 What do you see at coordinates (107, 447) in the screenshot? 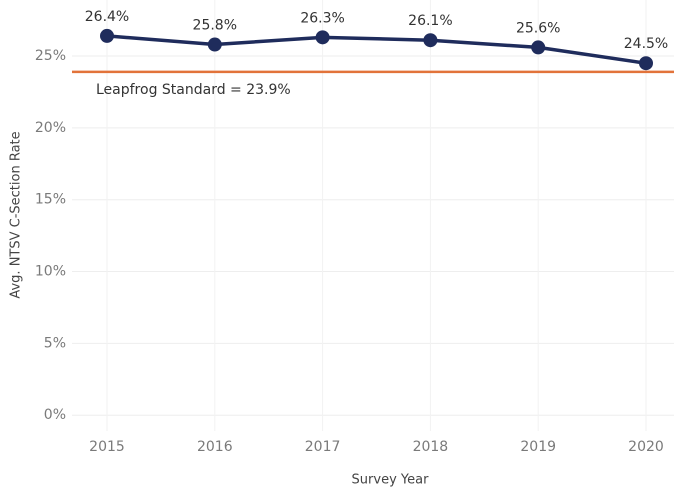
I see `x-tick-label: 2015` at bounding box center [107, 447].